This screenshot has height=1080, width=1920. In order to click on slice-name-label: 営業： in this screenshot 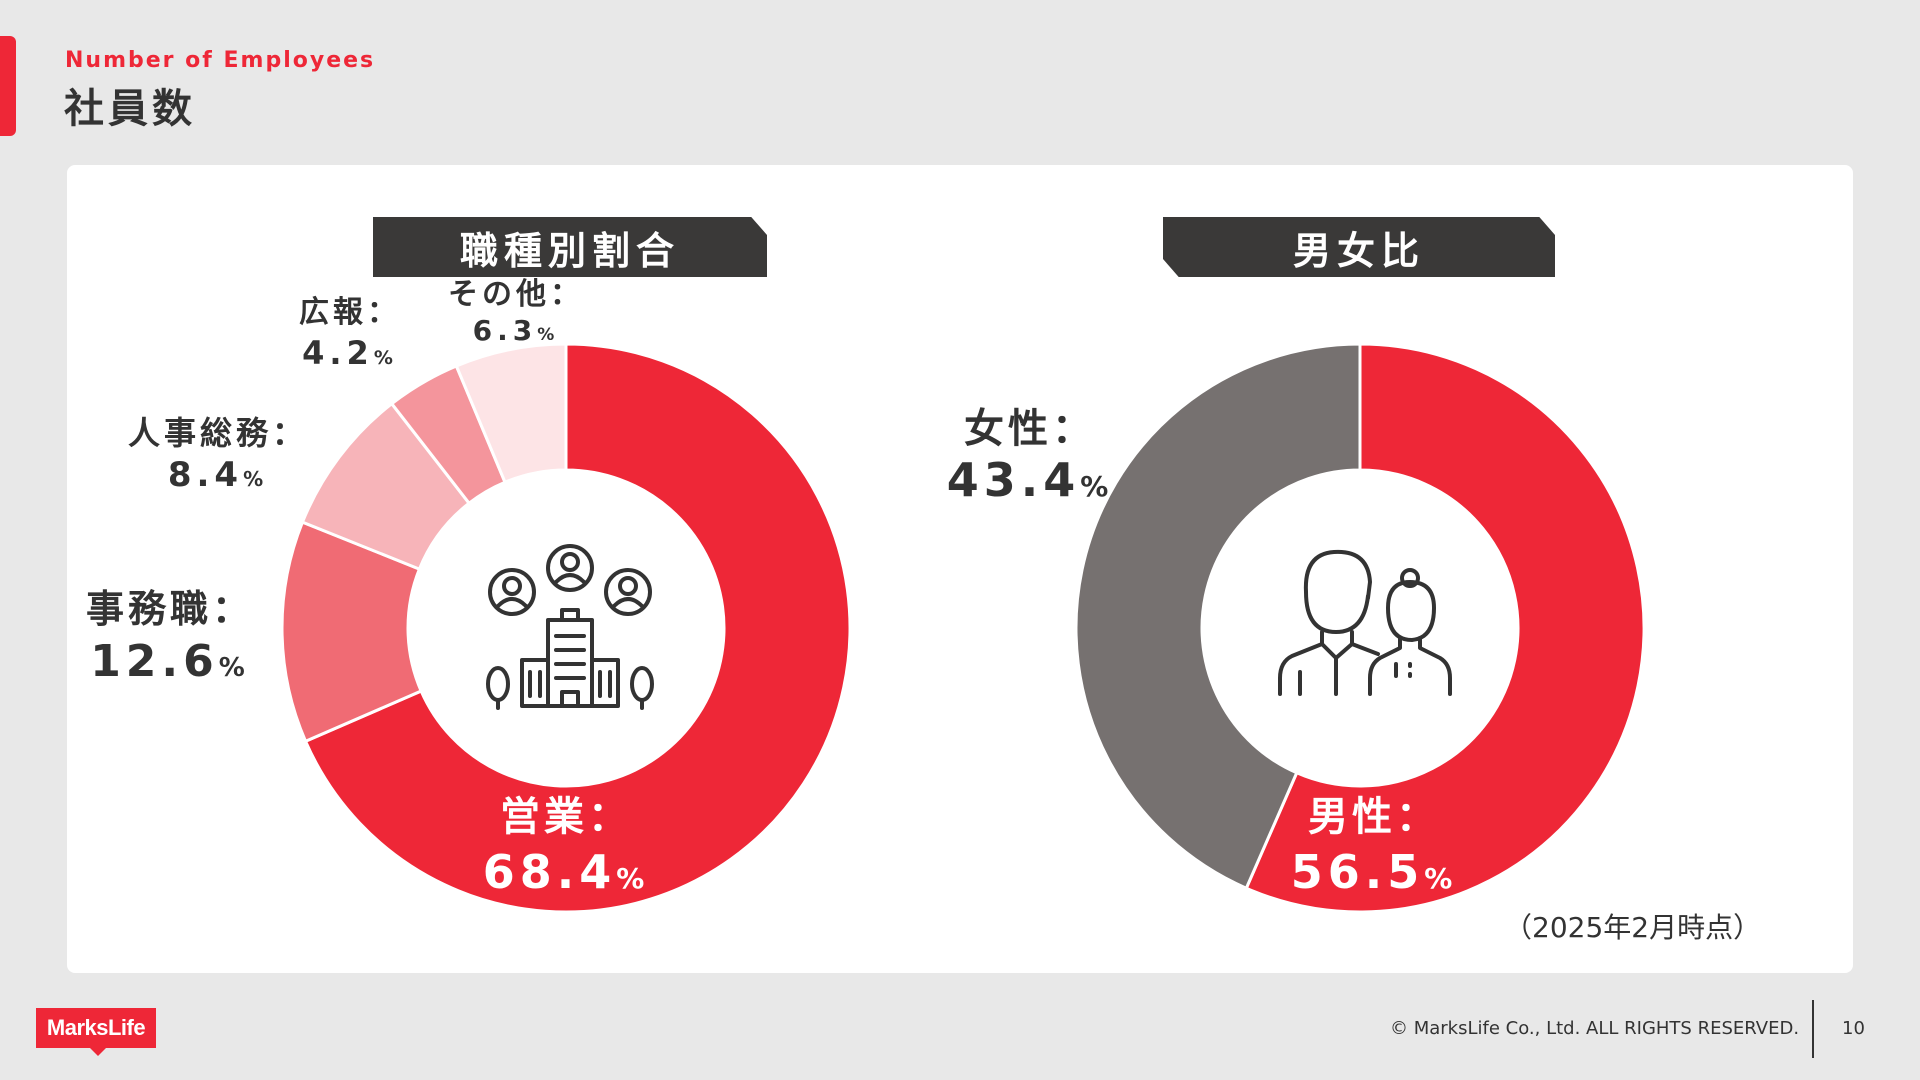, I will do `click(566, 817)`.